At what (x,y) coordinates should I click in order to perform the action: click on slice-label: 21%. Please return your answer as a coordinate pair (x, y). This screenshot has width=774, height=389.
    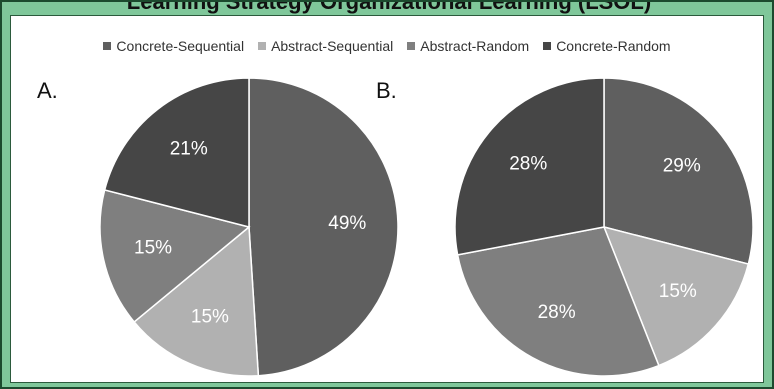
    Looking at the image, I should click on (189, 148).